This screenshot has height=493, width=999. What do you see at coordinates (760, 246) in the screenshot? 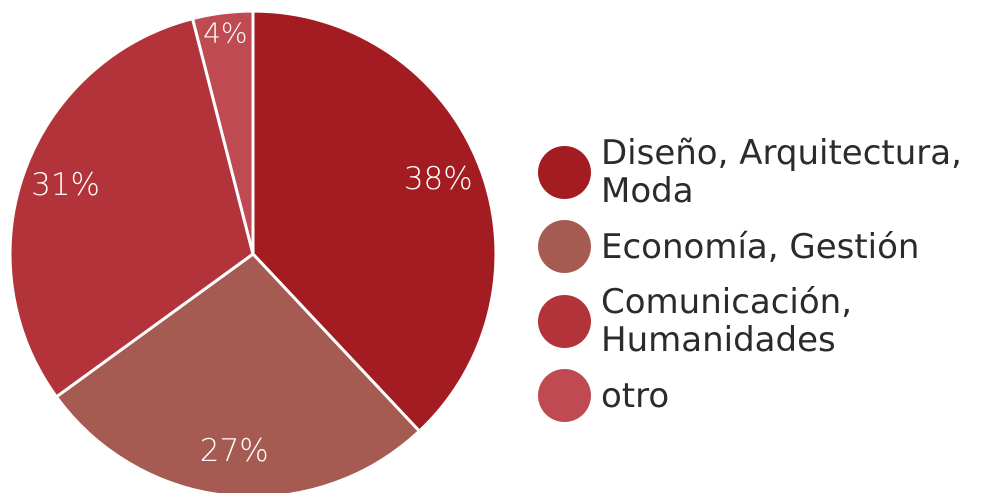
I see `legend-label: Economía, Gestión` at bounding box center [760, 246].